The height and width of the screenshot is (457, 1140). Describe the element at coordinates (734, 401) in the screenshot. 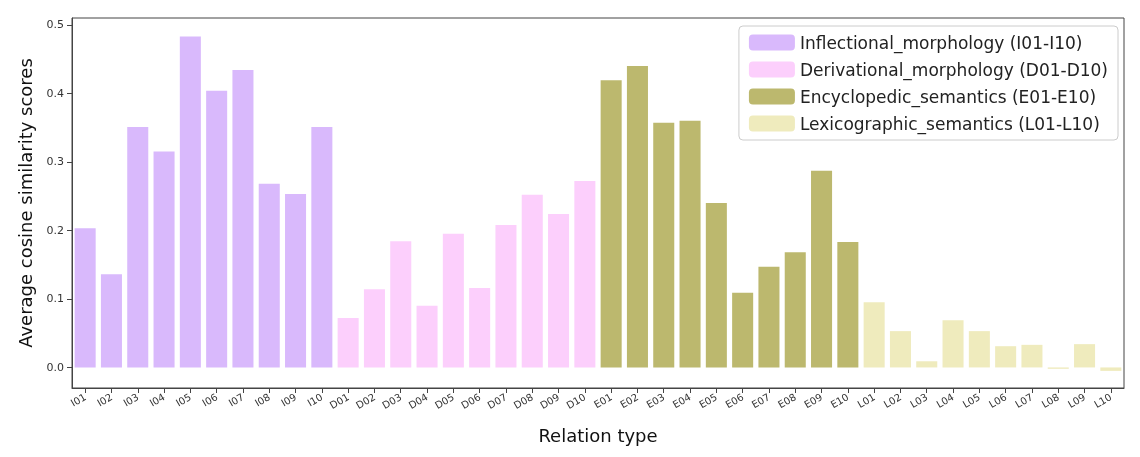

I see `x-tick-label: E06` at that location.